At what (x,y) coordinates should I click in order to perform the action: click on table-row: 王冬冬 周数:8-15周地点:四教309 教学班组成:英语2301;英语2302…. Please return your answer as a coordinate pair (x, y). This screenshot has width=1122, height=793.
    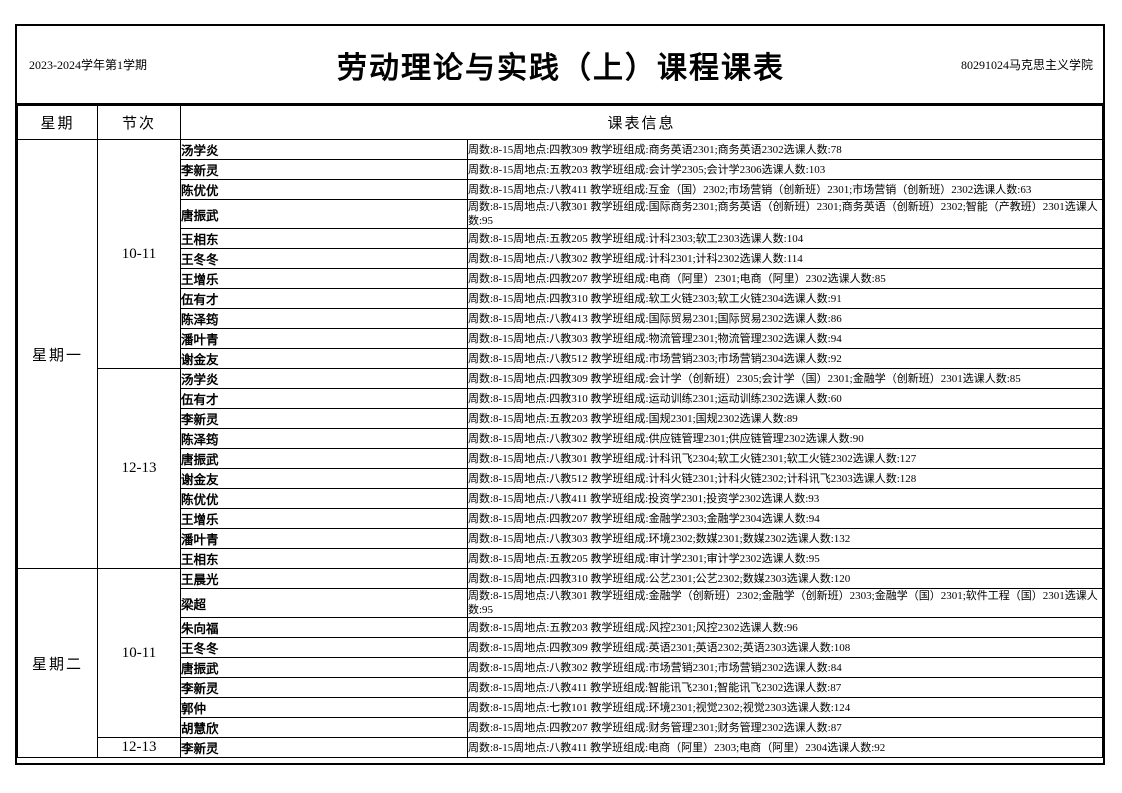
    Looking at the image, I should click on (560, 647).